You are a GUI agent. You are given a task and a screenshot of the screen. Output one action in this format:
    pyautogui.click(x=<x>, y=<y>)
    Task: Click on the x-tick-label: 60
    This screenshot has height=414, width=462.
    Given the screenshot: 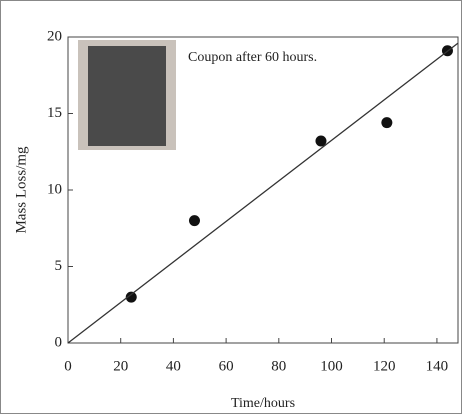 What is the action you would take?
    pyautogui.click(x=226, y=366)
    